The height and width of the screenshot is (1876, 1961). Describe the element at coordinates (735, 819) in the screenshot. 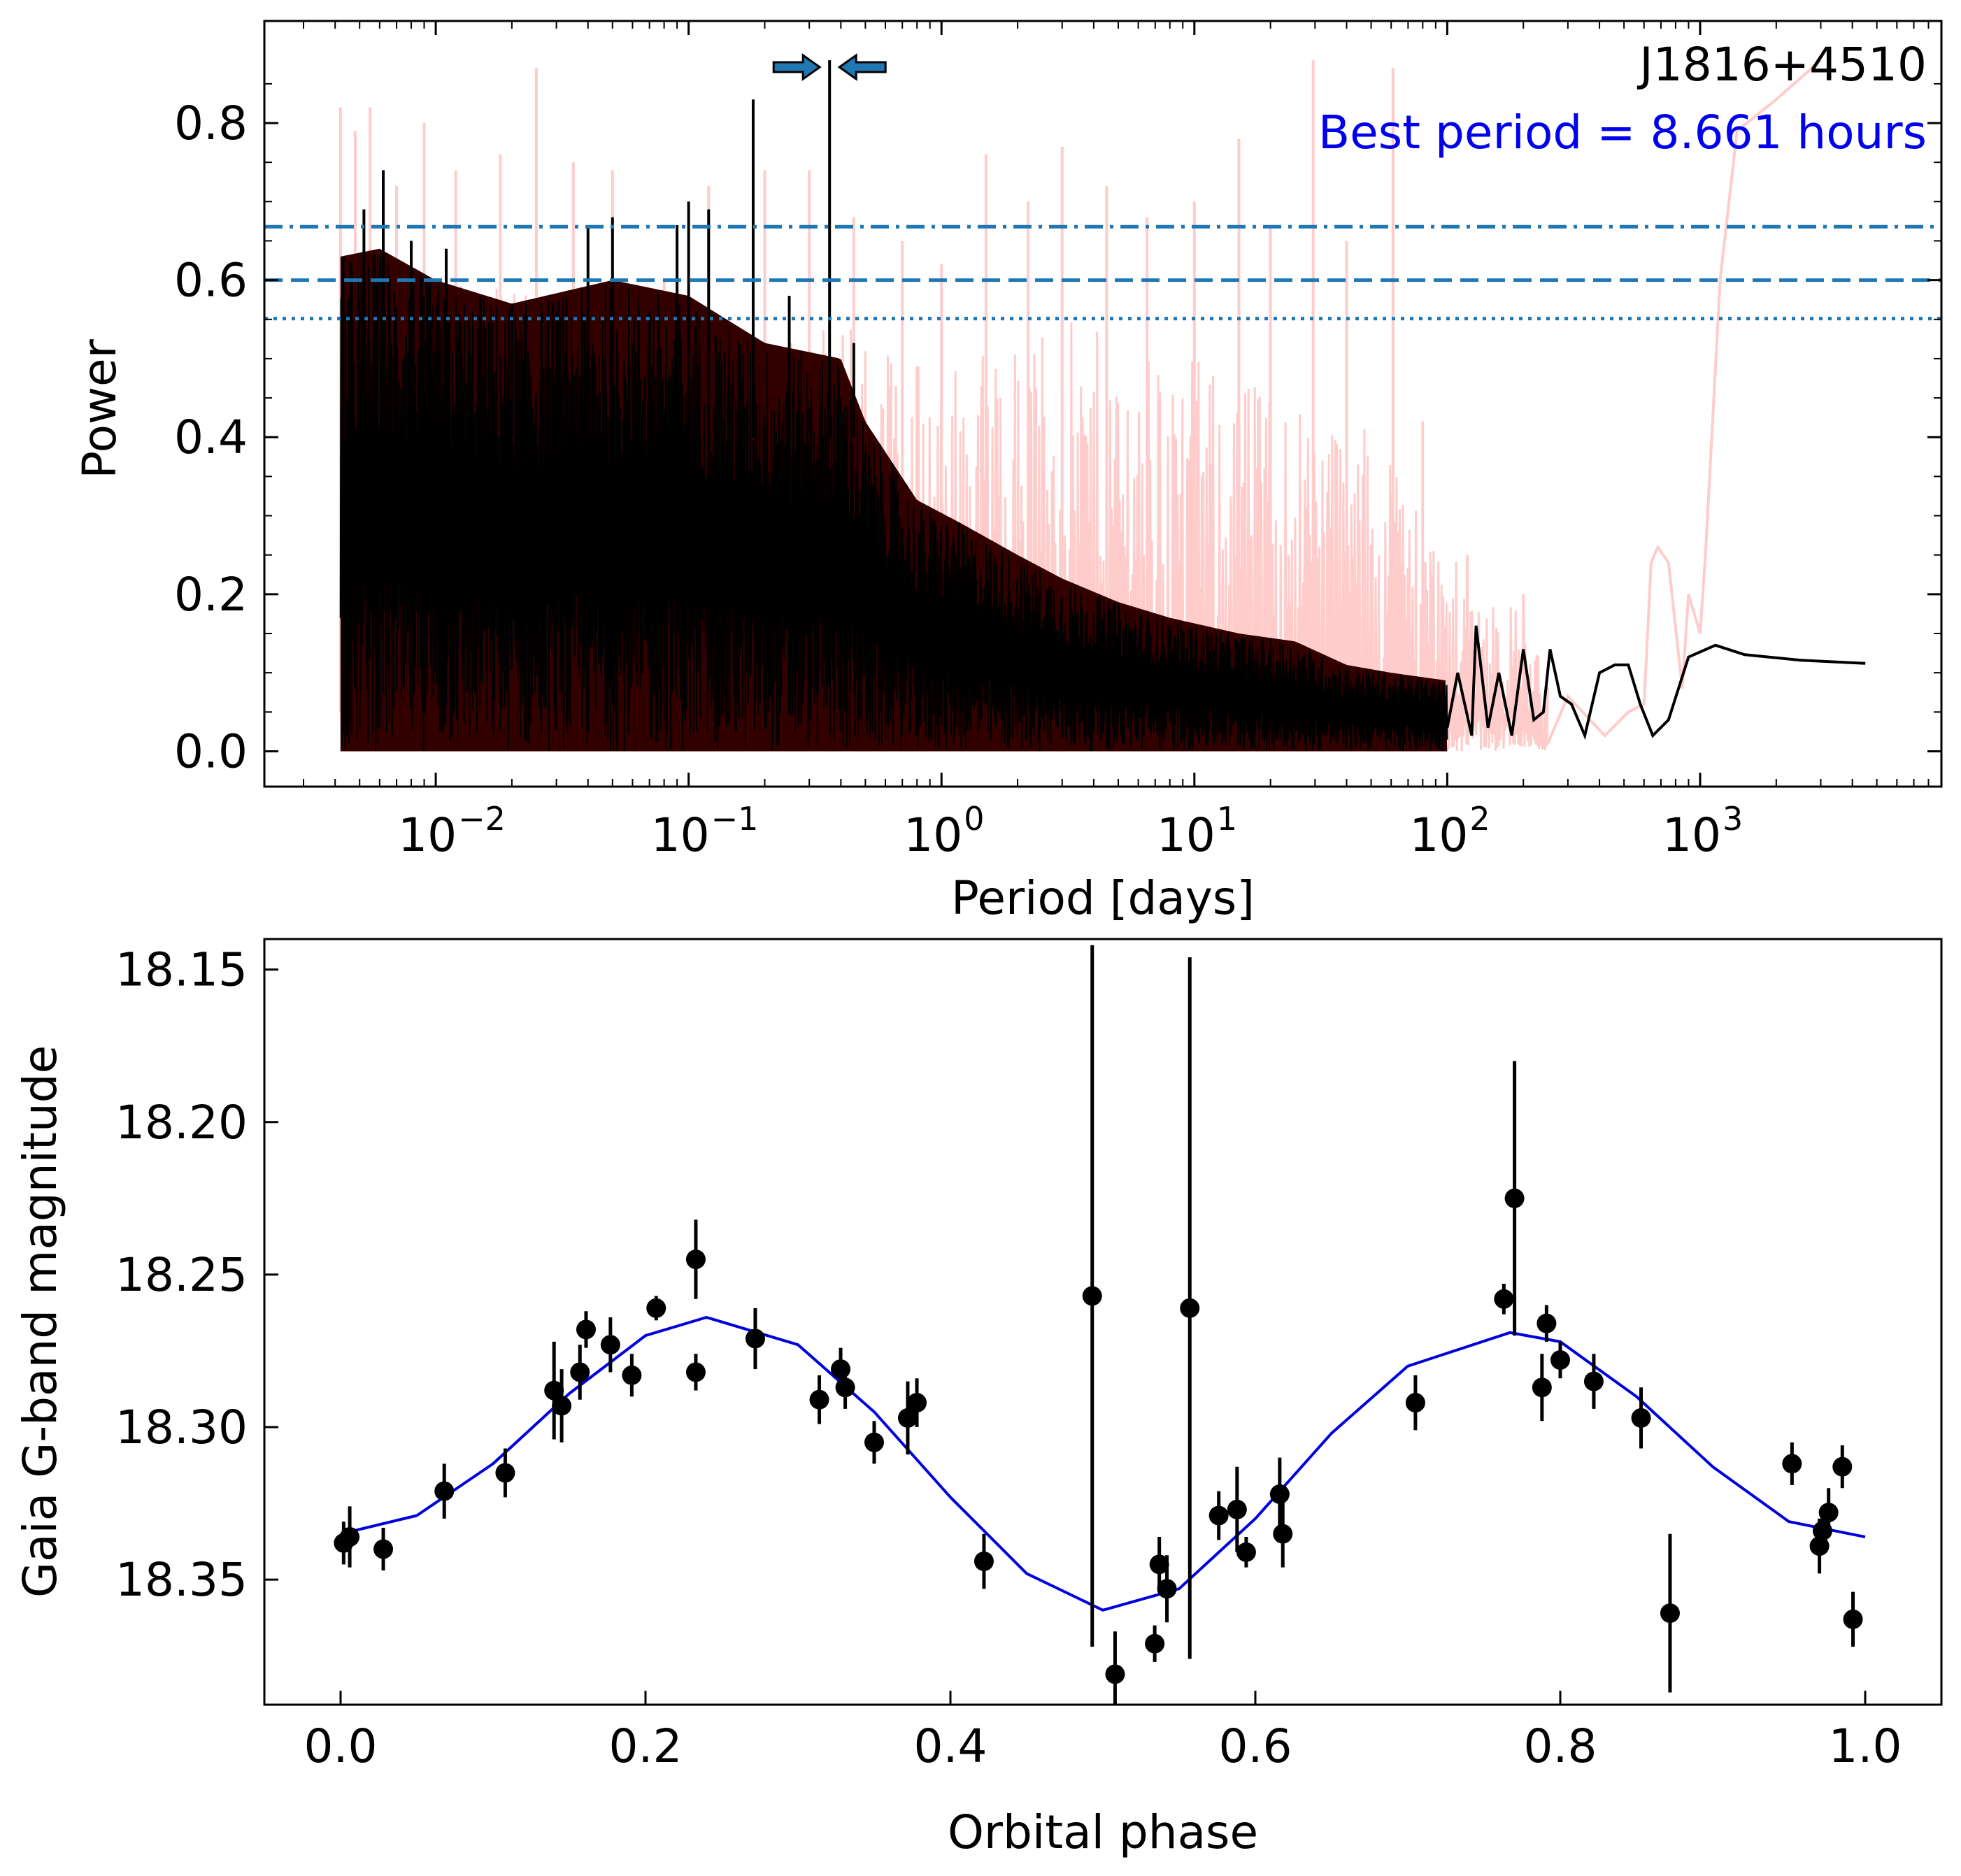

I see `x-tick-exponent: −1` at that location.